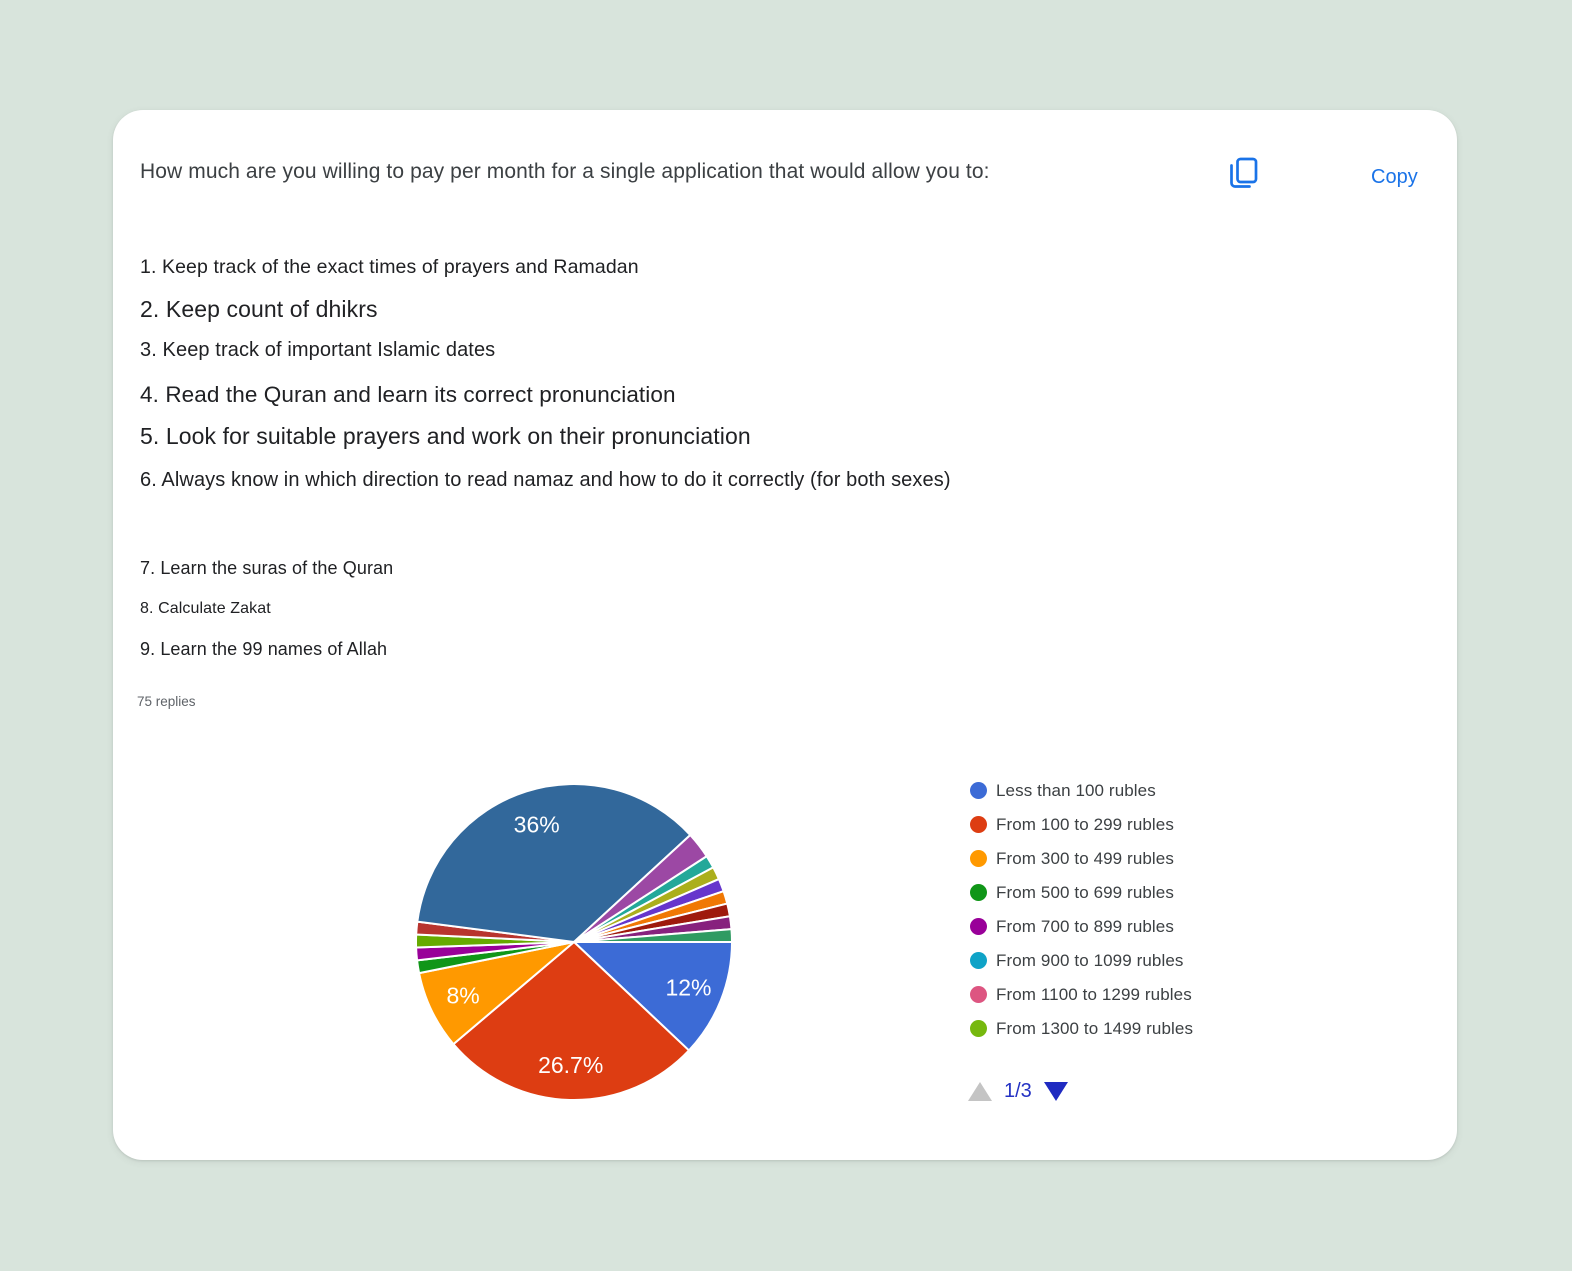 Image resolution: width=1572 pixels, height=1271 pixels. I want to click on legend-label: From 1300 to 1499 rubles, so click(1095, 1028).